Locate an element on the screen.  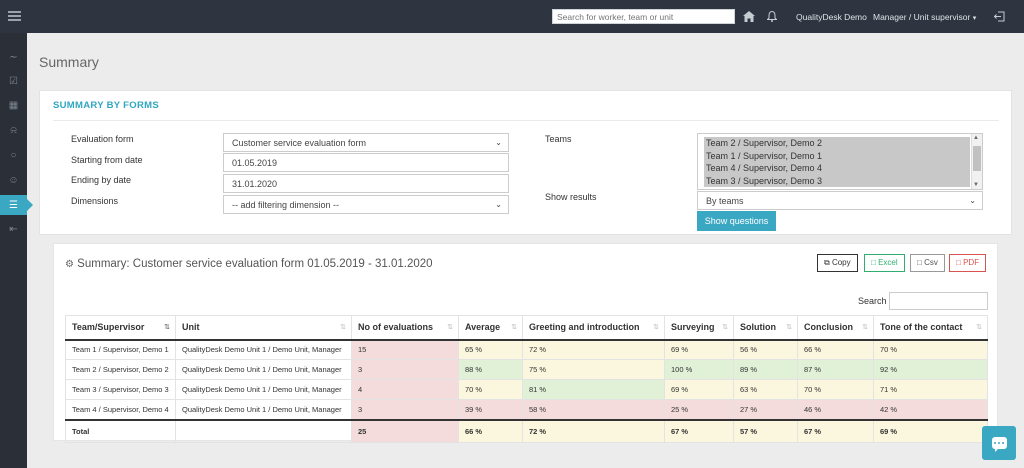
cell-total-greeting: 72 % is located at coordinates (593, 430).